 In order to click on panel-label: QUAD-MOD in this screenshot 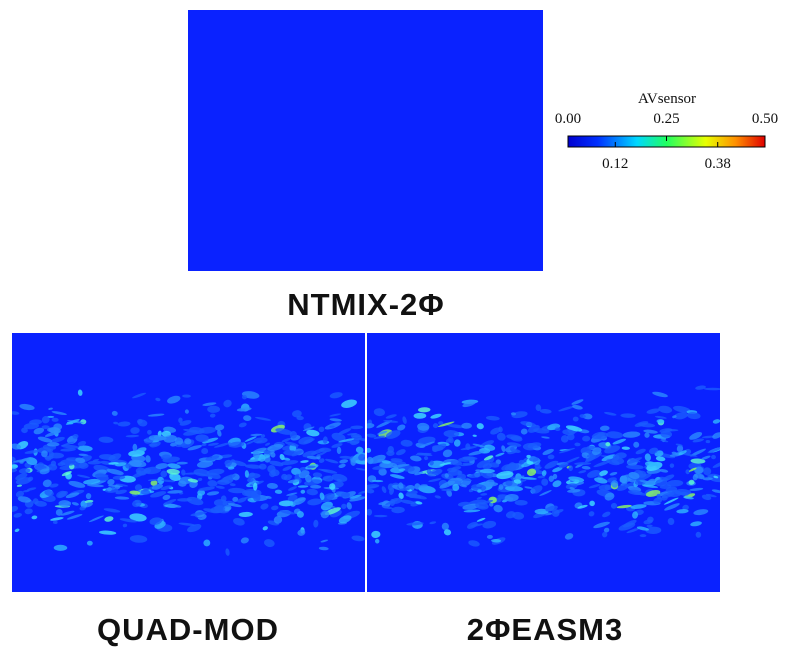, I will do `click(188, 629)`.